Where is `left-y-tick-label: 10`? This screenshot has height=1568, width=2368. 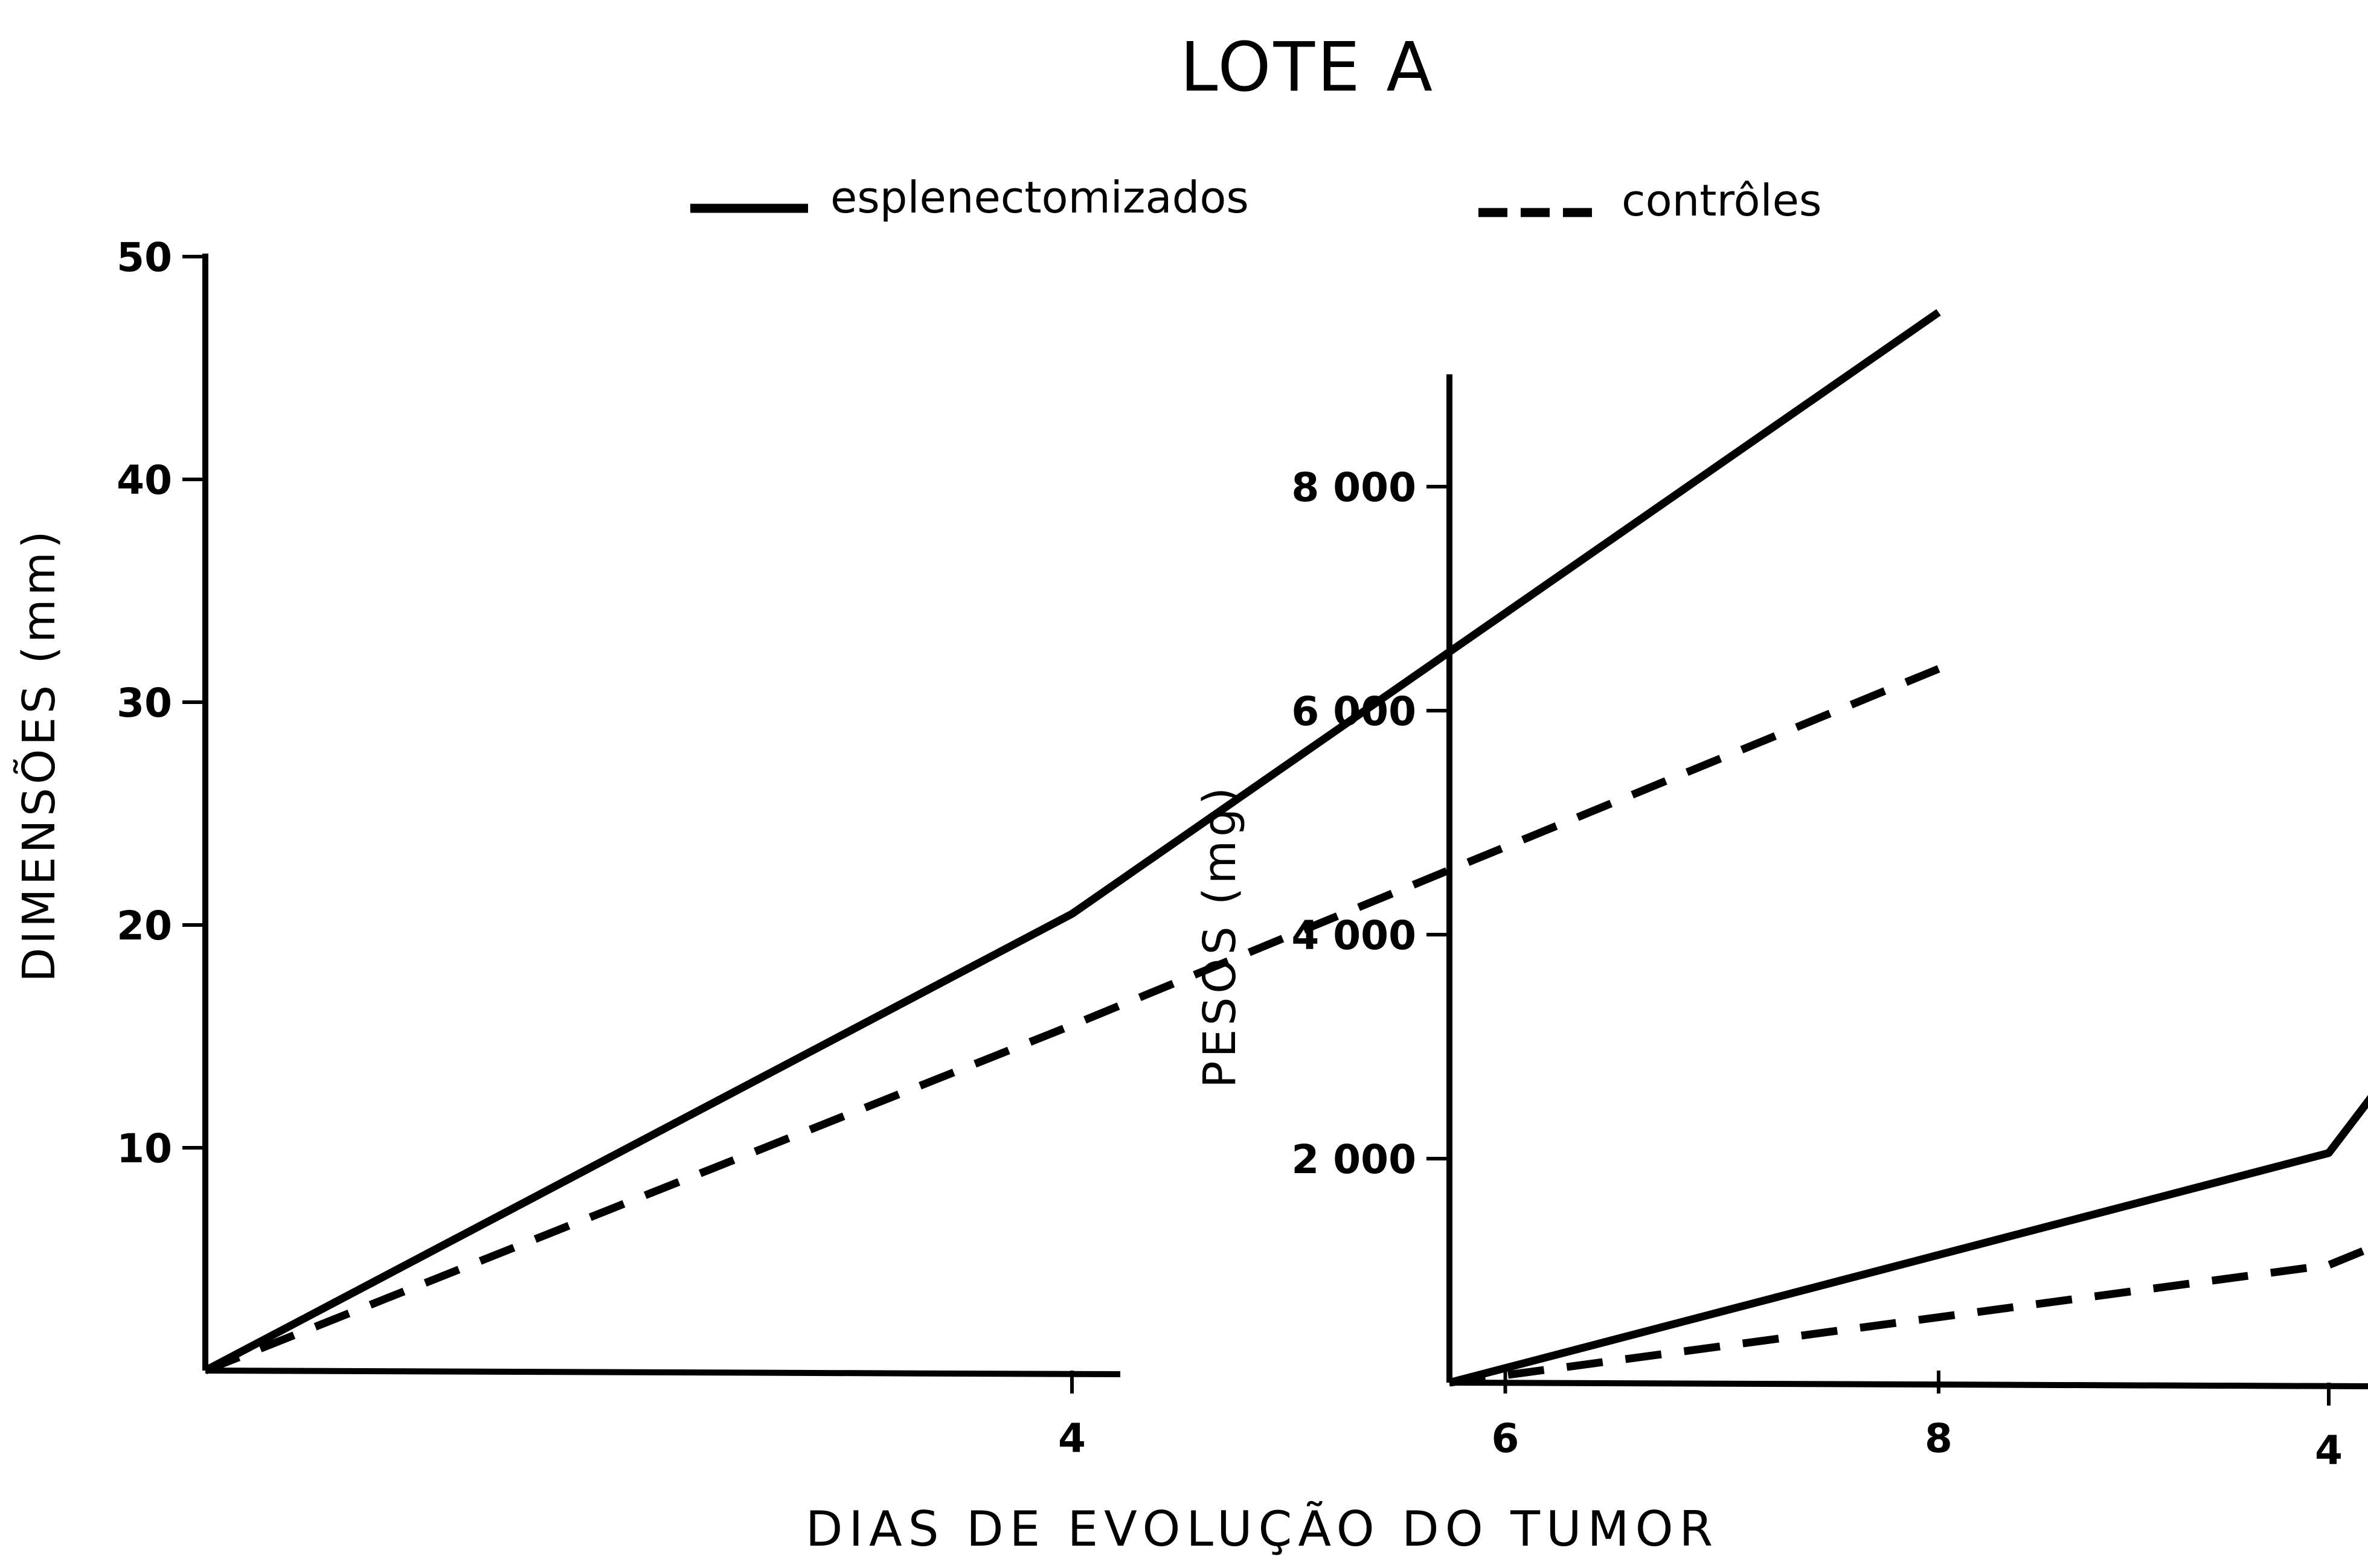
left-y-tick-label: 10 is located at coordinates (144, 1148).